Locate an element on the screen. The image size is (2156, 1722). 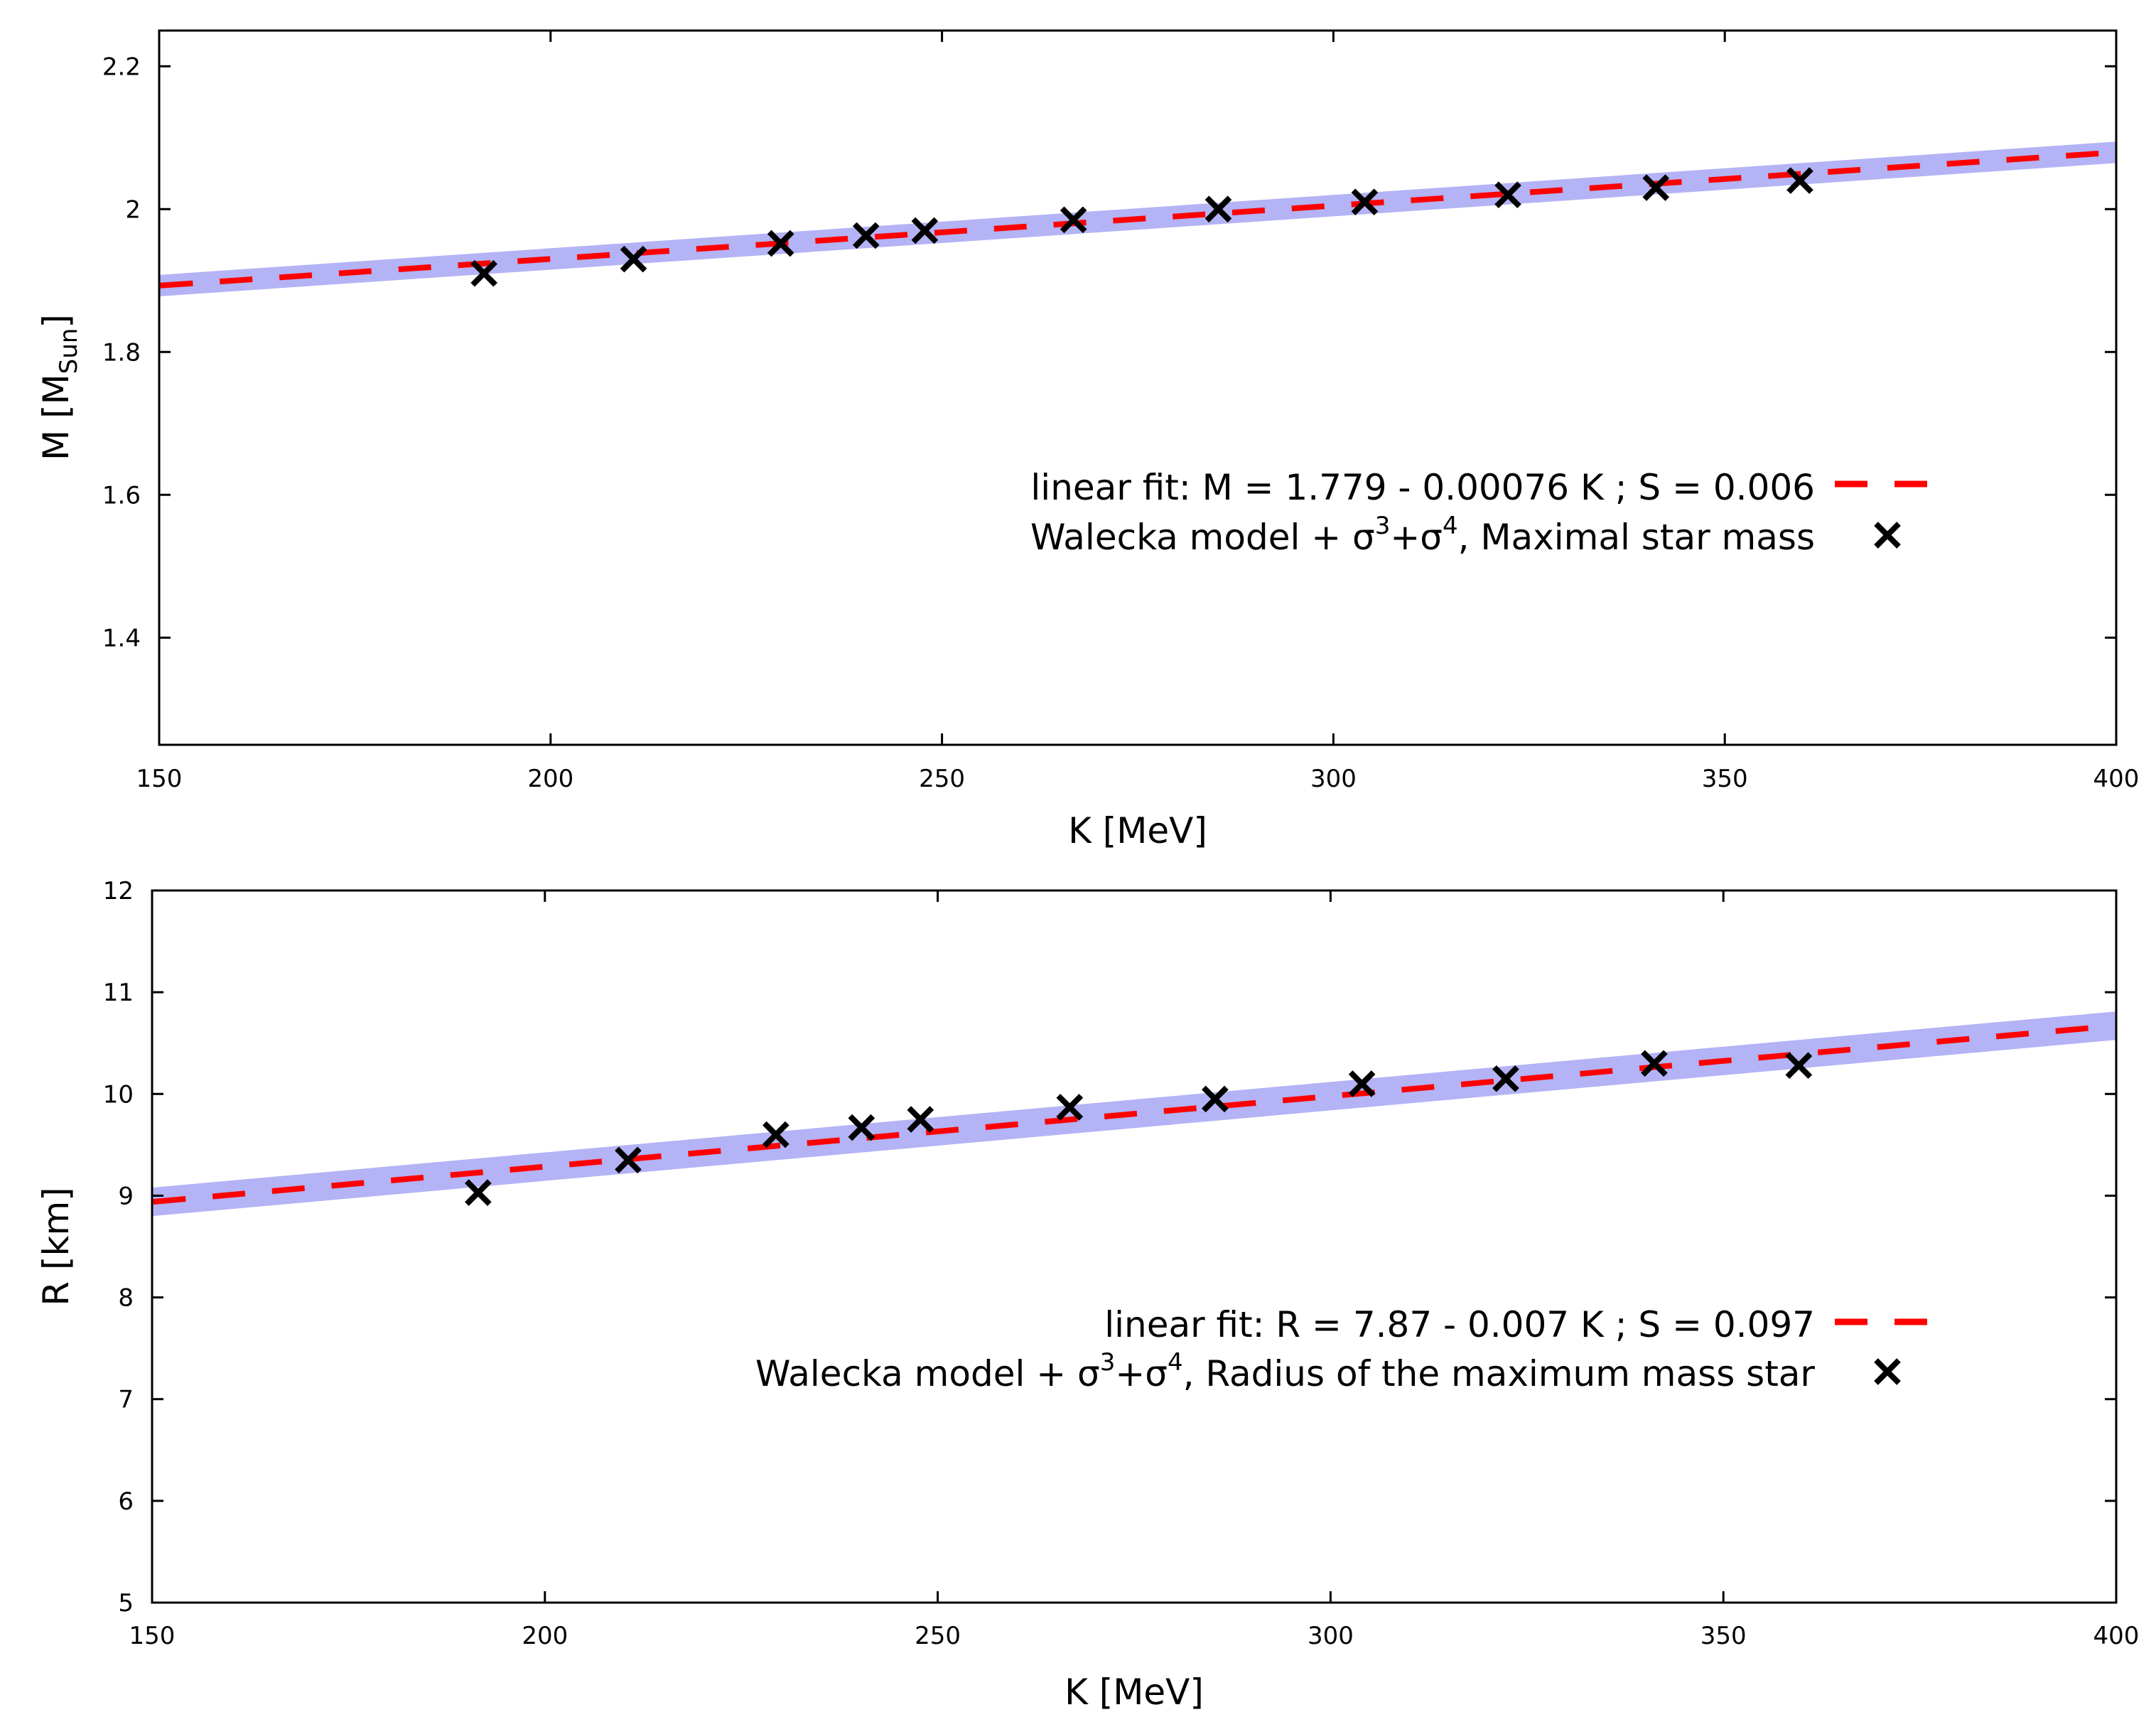
mass-legend-points-sup1: 3 is located at coordinates (1383, 526).